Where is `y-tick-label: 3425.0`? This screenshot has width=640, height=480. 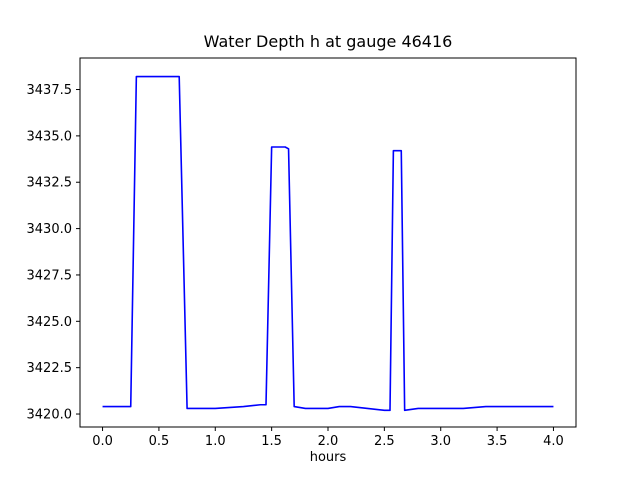 y-tick-label: 3425.0 is located at coordinates (50, 322).